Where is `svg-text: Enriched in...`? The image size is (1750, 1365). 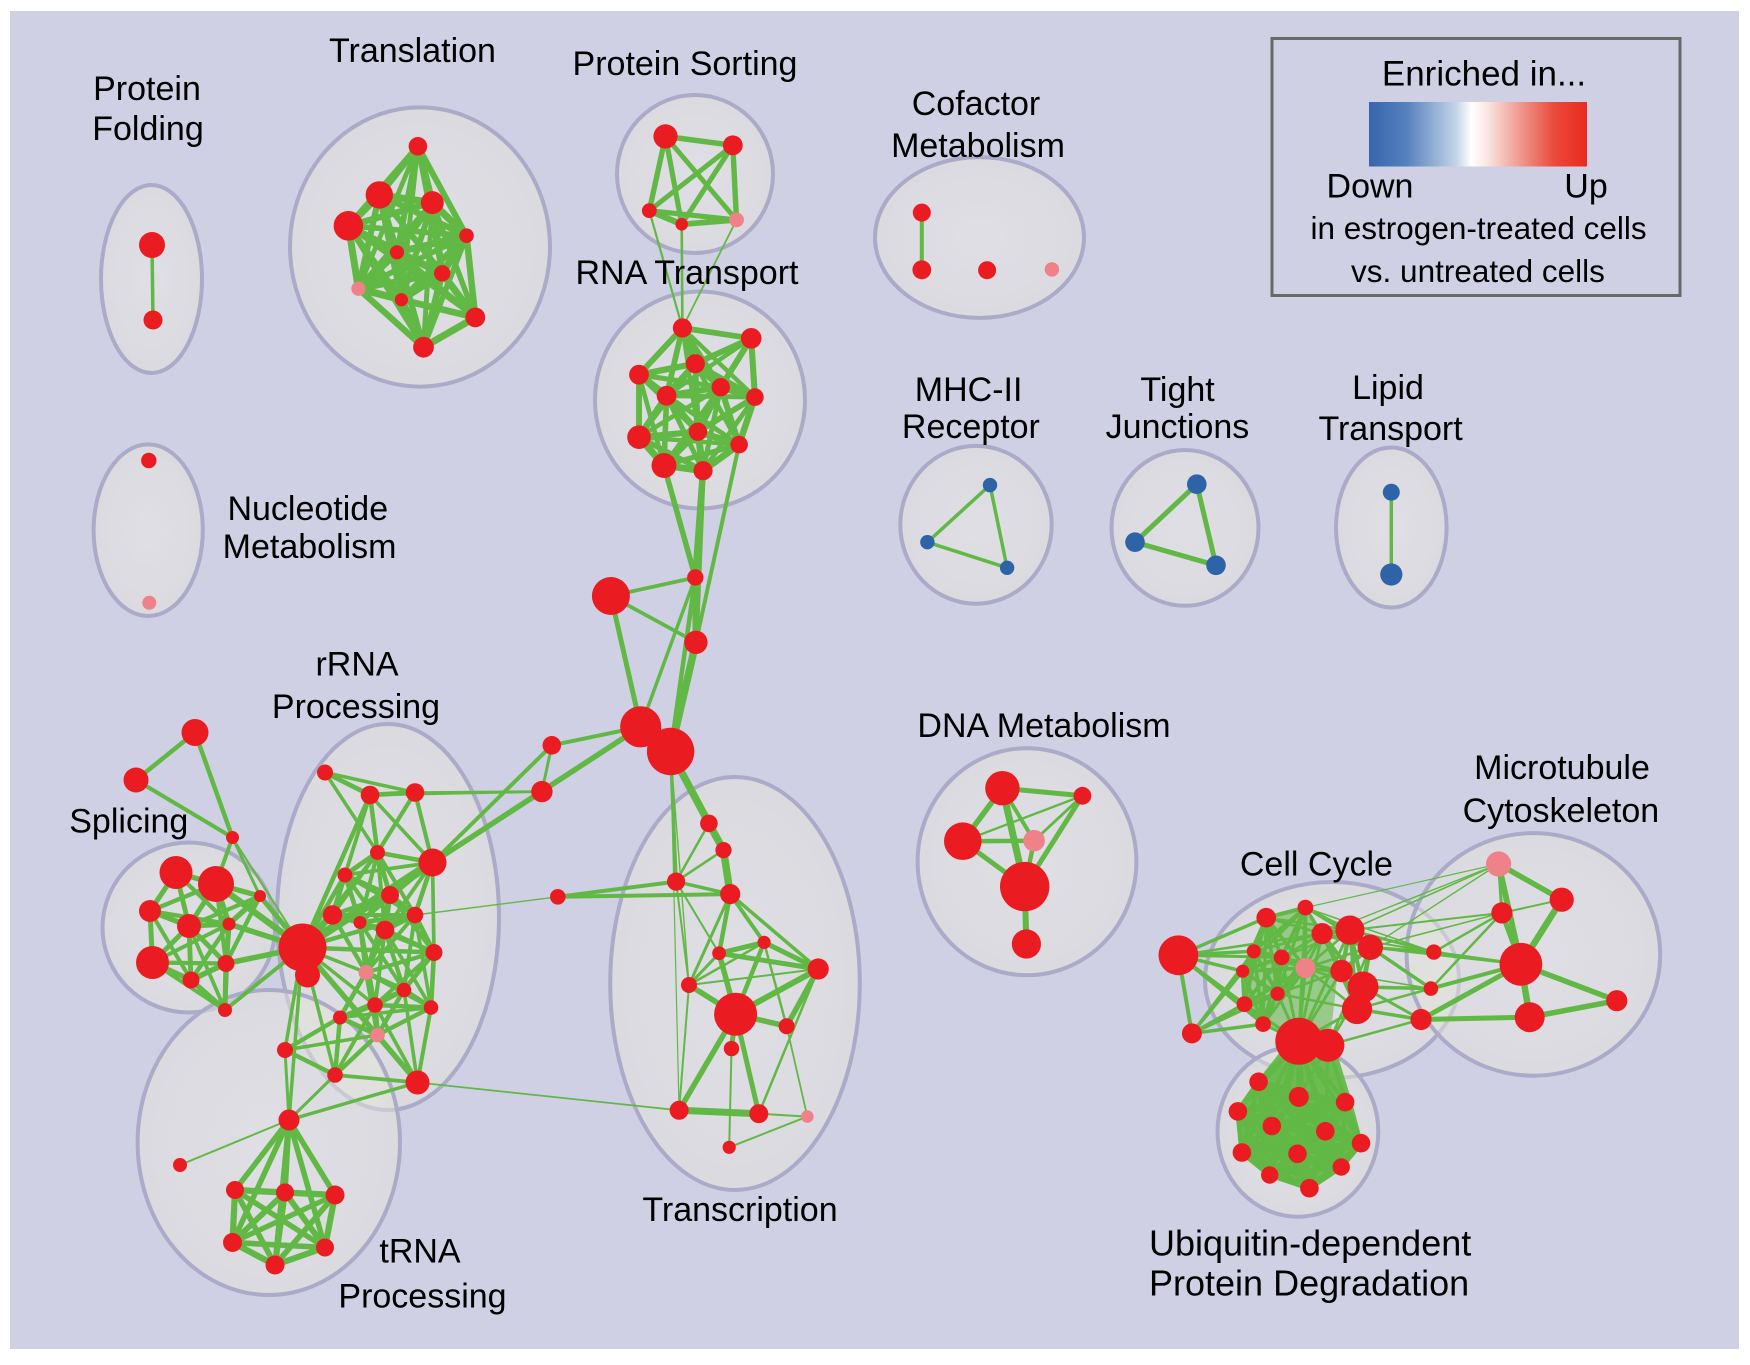
svg-text: Enriched in... is located at coordinates (1484, 74).